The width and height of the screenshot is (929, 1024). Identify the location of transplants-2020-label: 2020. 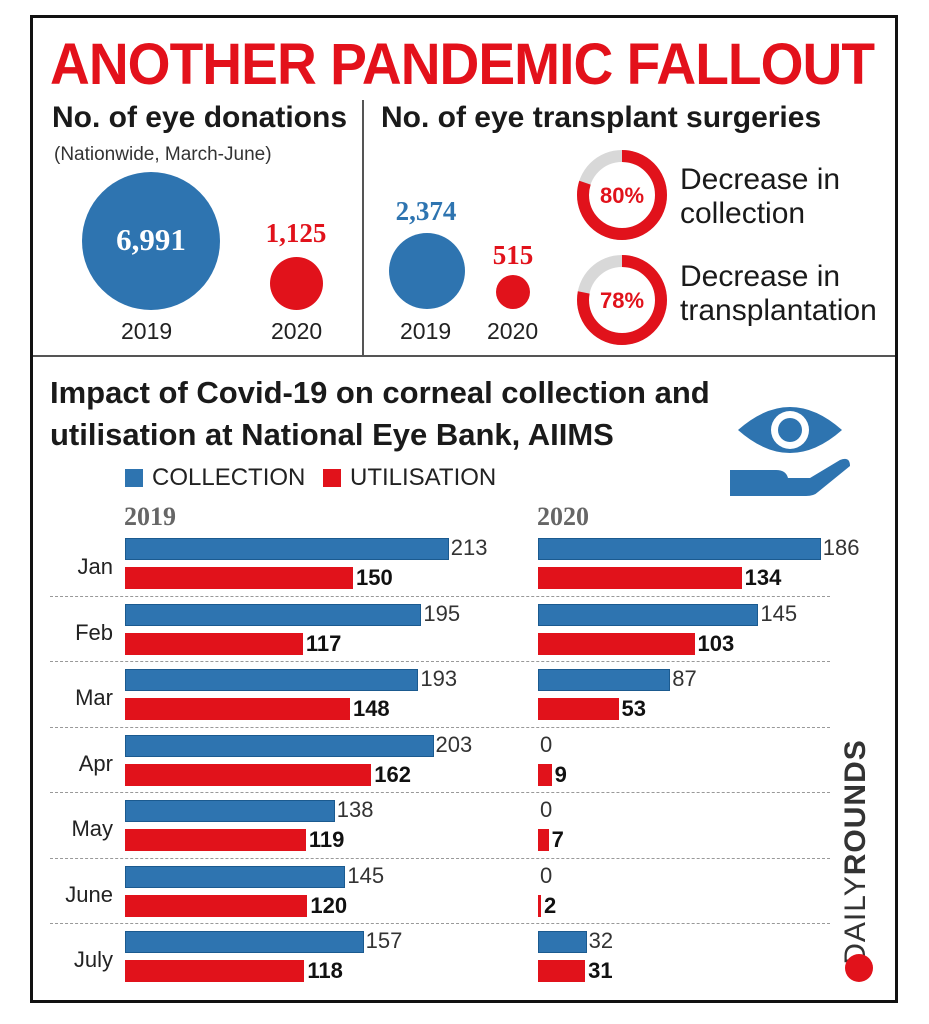
(513, 331).